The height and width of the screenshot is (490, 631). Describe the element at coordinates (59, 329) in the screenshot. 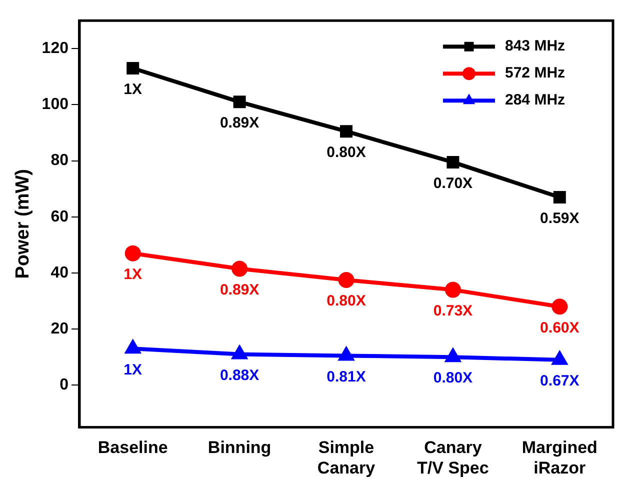

I see `y-tick-label: 20` at that location.